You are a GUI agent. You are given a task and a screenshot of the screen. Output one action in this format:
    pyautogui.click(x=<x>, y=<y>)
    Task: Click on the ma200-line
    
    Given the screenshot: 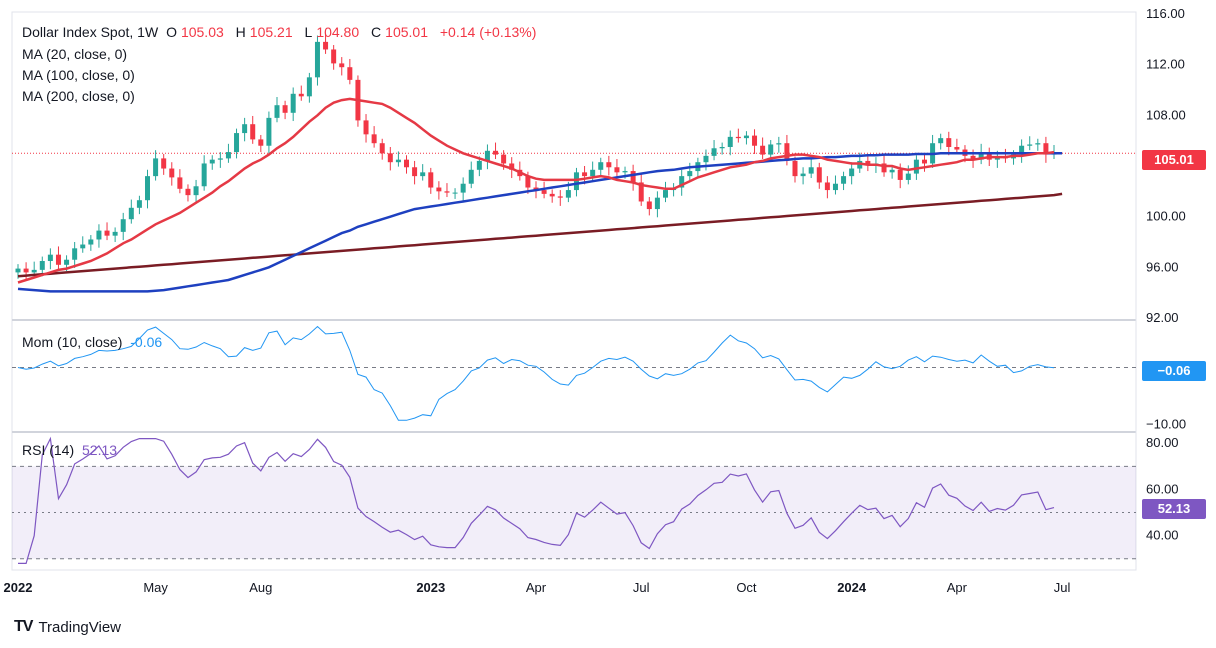 What is the action you would take?
    pyautogui.click(x=540, y=235)
    